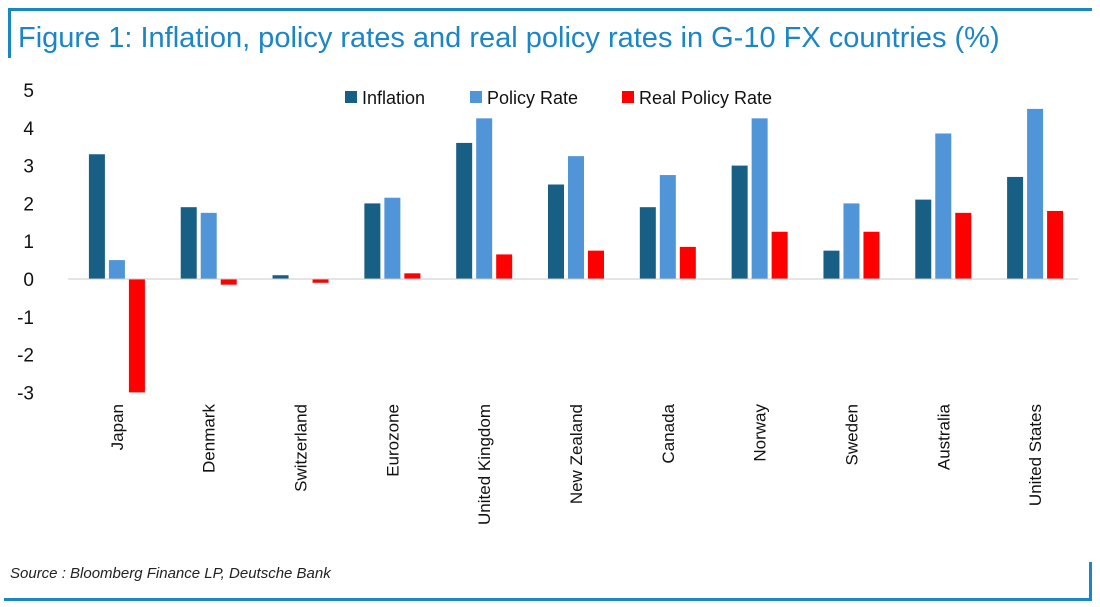 Image resolution: width=1100 pixels, height=607 pixels. I want to click on bar-policy-rate-norway, so click(759, 198).